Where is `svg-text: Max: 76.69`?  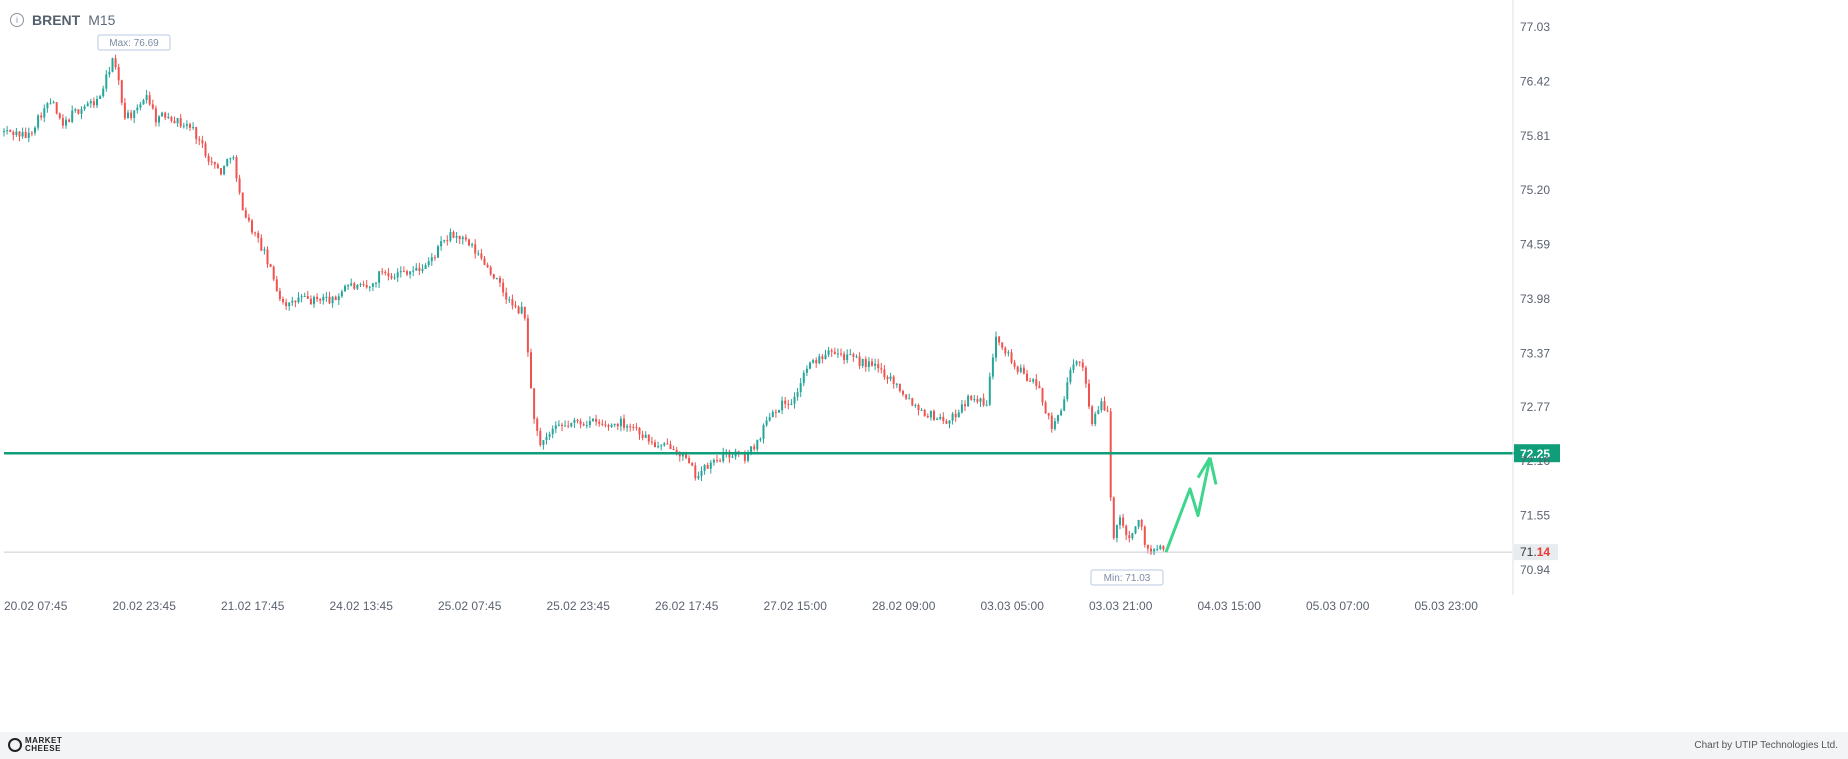 svg-text: Max: 76.69 is located at coordinates (134, 43).